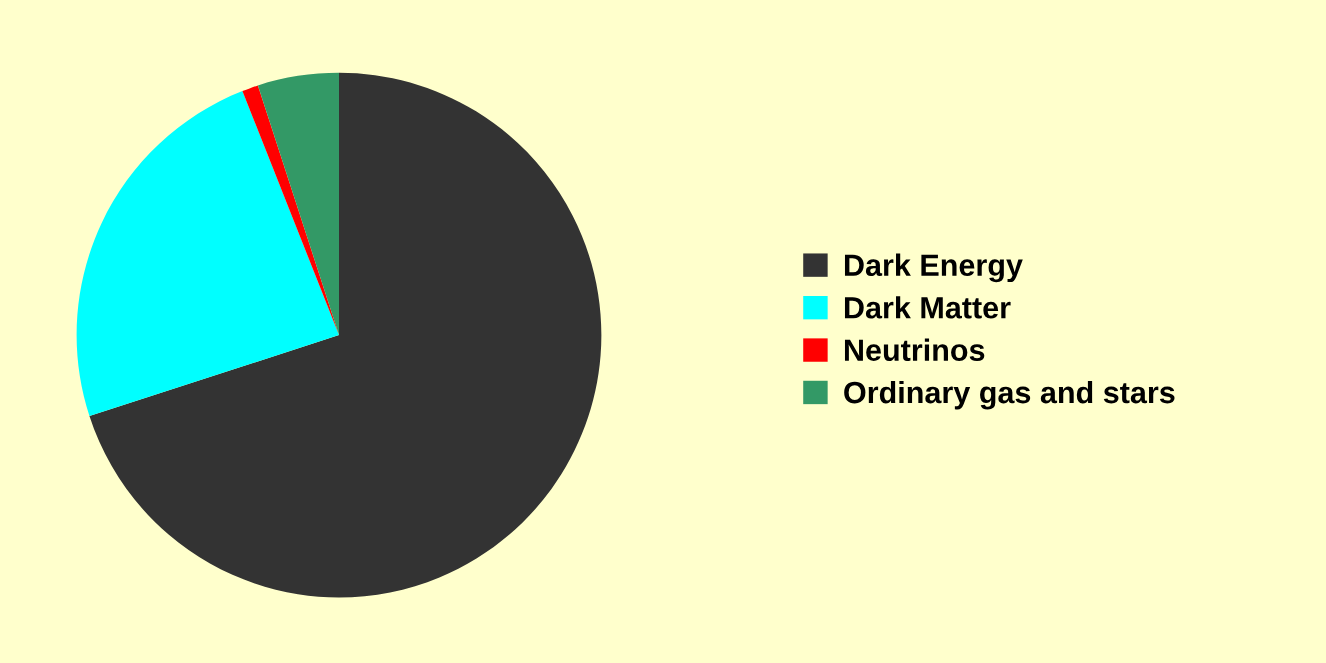  What do you see at coordinates (927, 307) in the screenshot?
I see `legend-label: Dark Matter` at bounding box center [927, 307].